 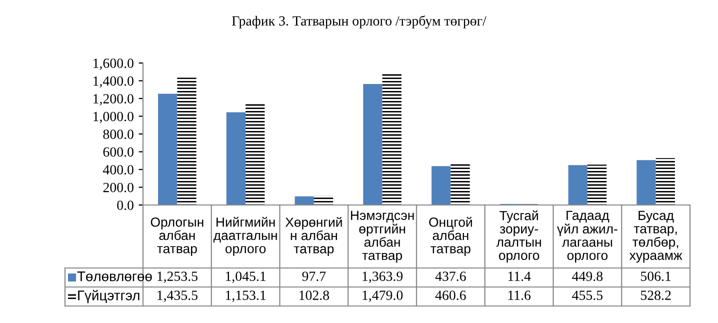 What do you see at coordinates (114, 100) in the screenshot?
I see `y-tick-label: 1,200.0` at bounding box center [114, 100].